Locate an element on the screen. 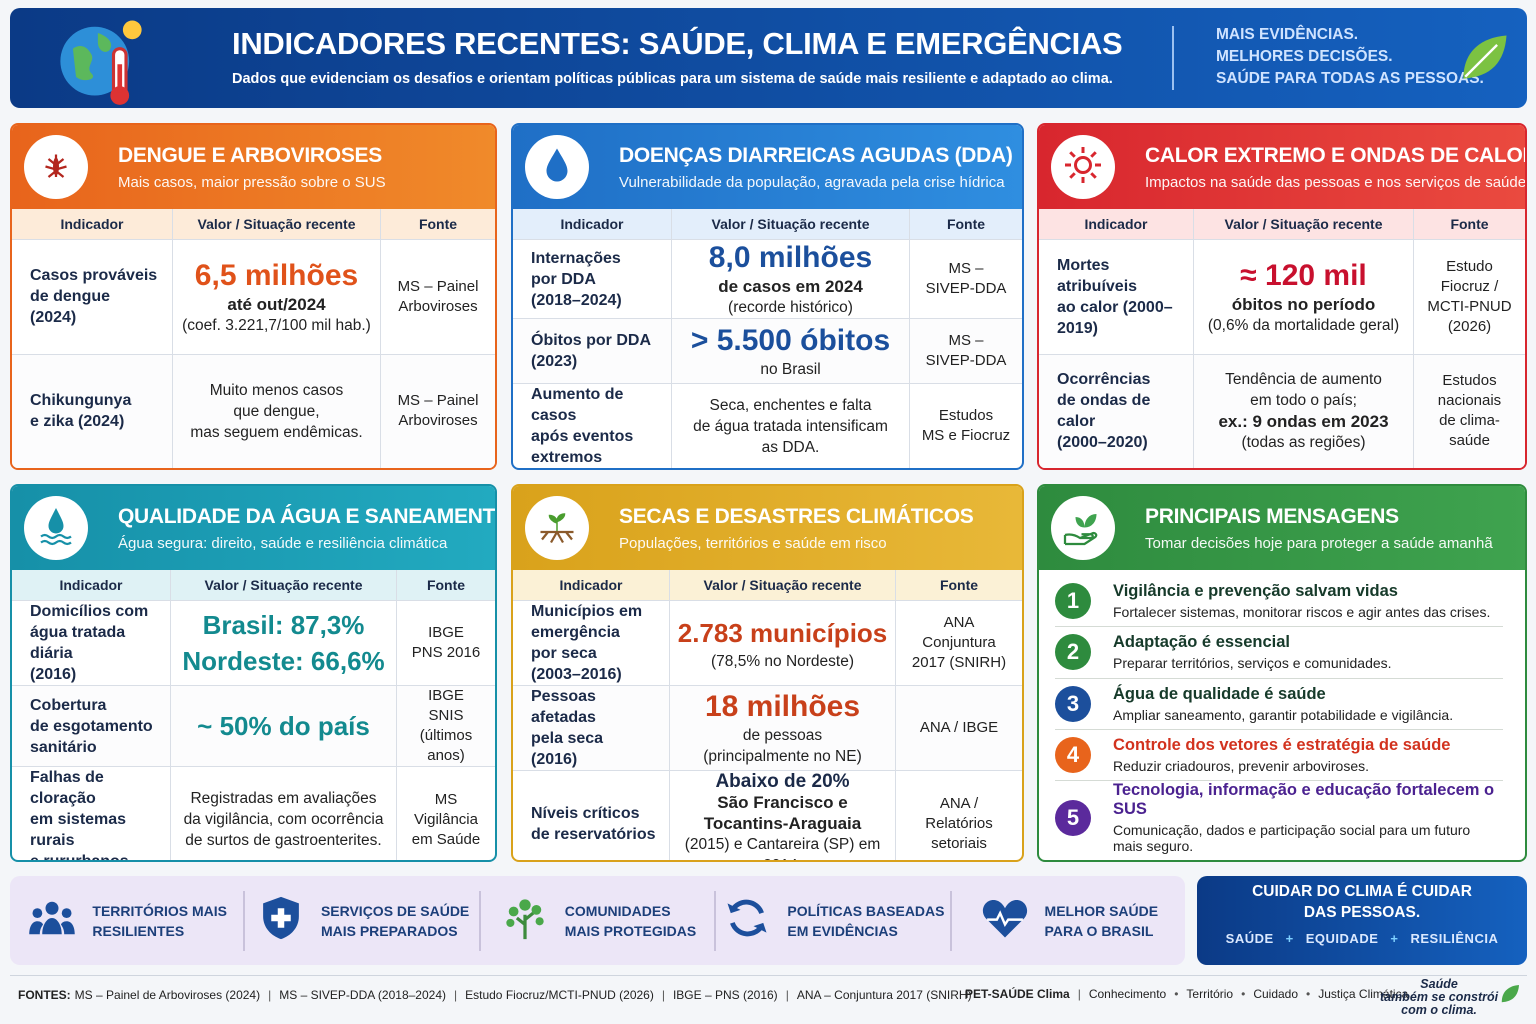 Image resolution: width=1536 pixels, height=1024 pixels. cell-line: da vigilância, com ocorrência is located at coordinates (283, 819).